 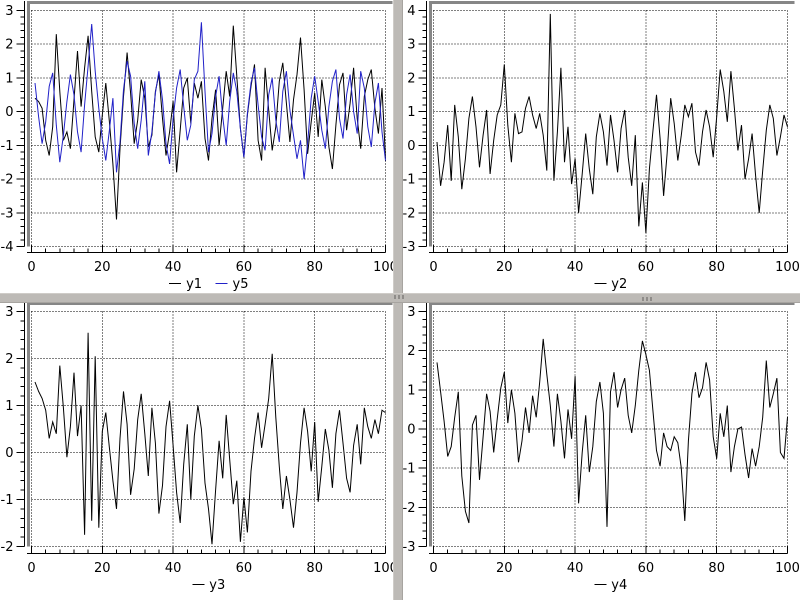 What do you see at coordinates (411, 11) in the screenshot?
I see `svg-text: 4` at bounding box center [411, 11].